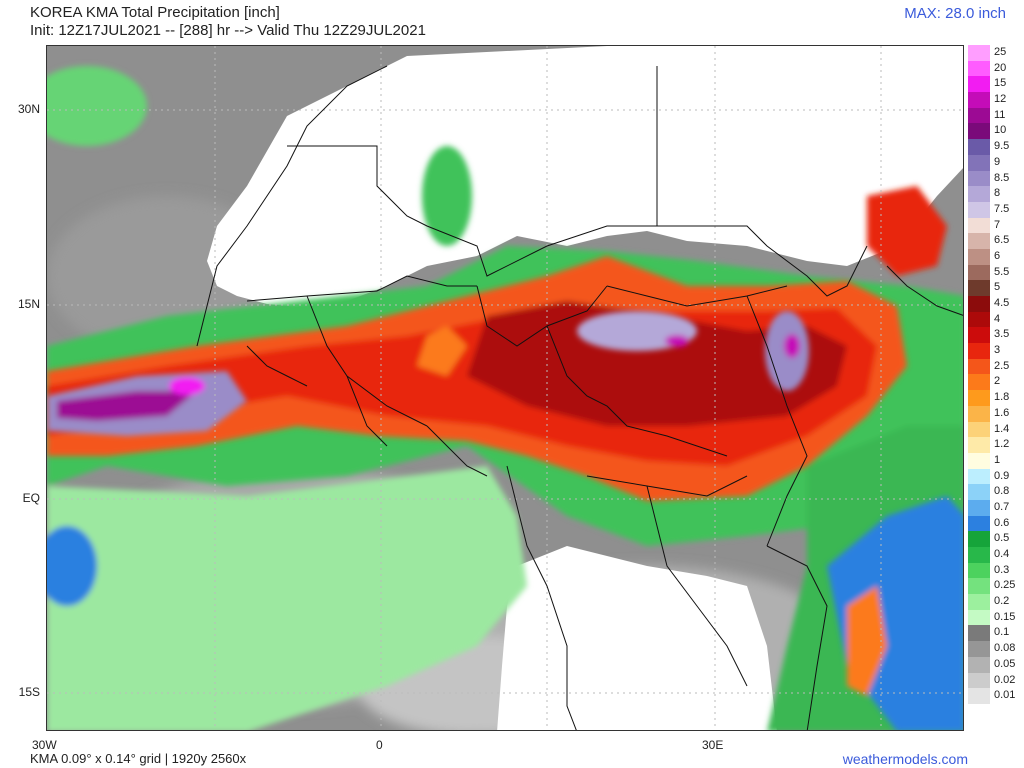  What do you see at coordinates (428, 373) in the screenshot?
I see `extreme-rain-core` at bounding box center [428, 373].